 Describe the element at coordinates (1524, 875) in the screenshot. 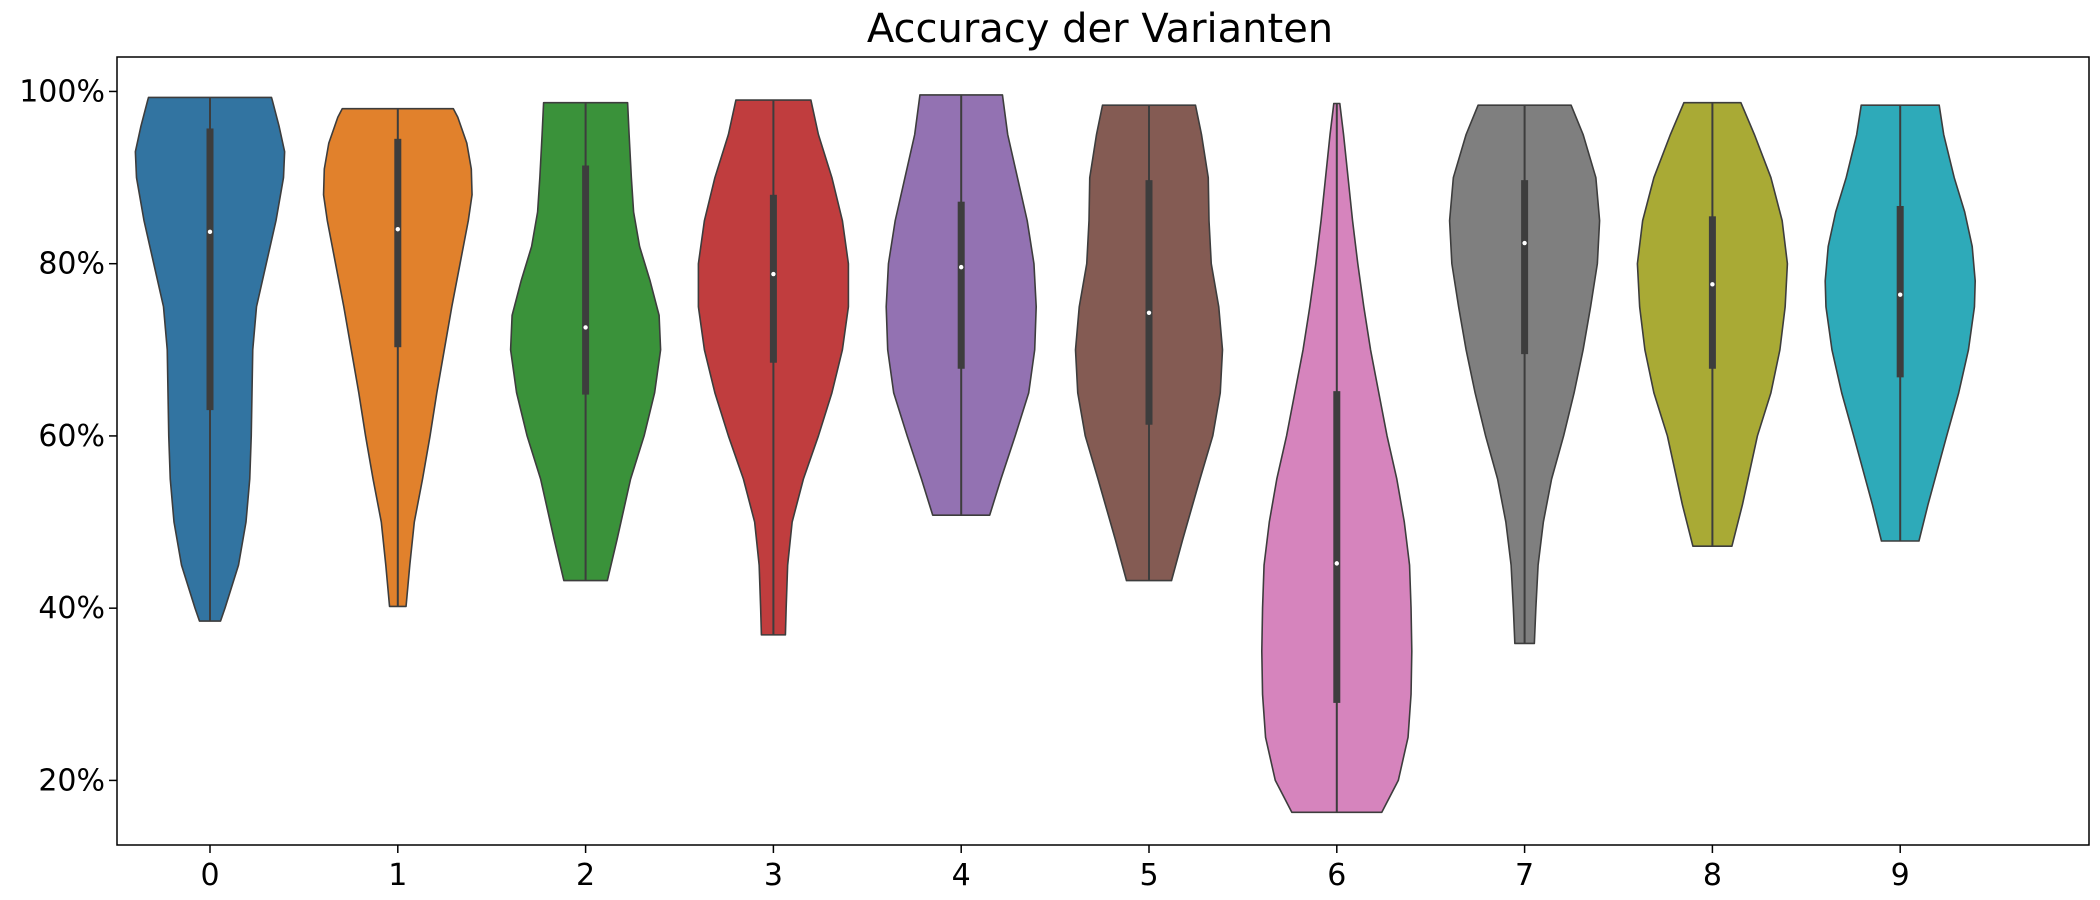

I see `x-tick-label: 7` at that location.